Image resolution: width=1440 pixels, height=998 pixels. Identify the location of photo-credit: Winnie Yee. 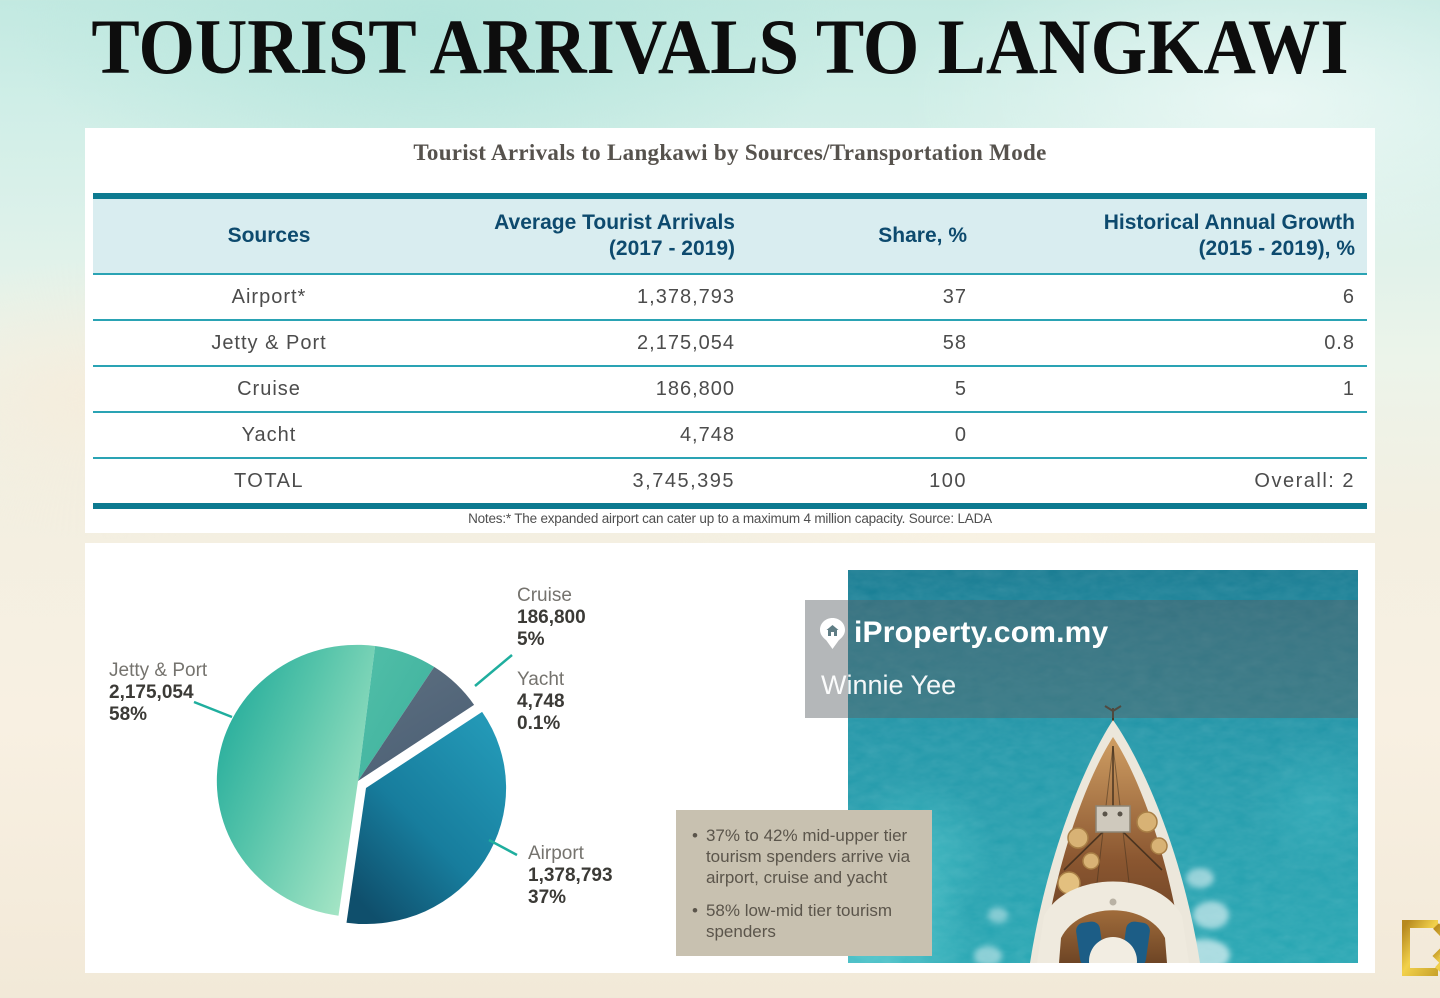
(889, 685).